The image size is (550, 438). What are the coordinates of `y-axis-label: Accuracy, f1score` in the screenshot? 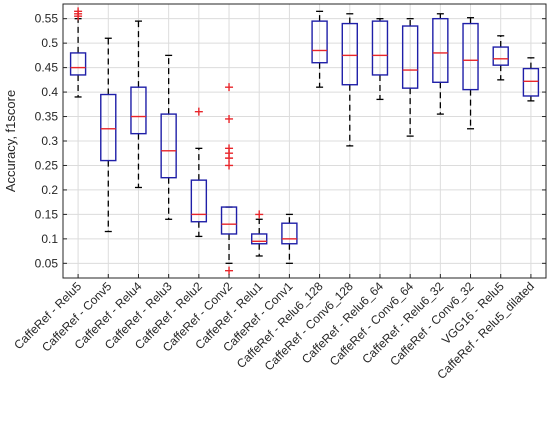 It's located at (10, 141).